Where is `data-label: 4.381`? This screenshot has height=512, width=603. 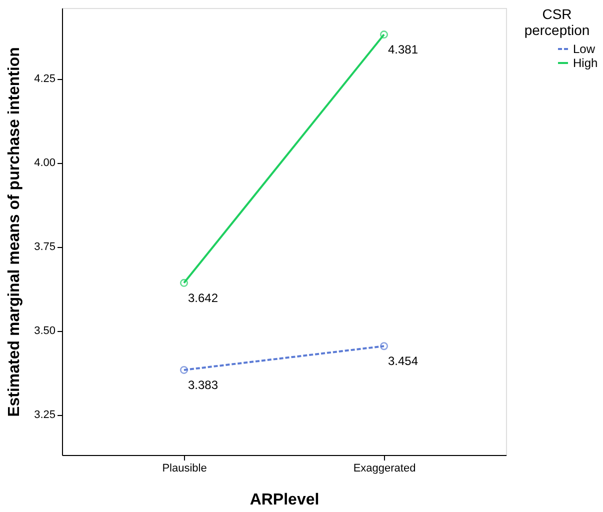
data-label: 4.381 is located at coordinates (403, 49).